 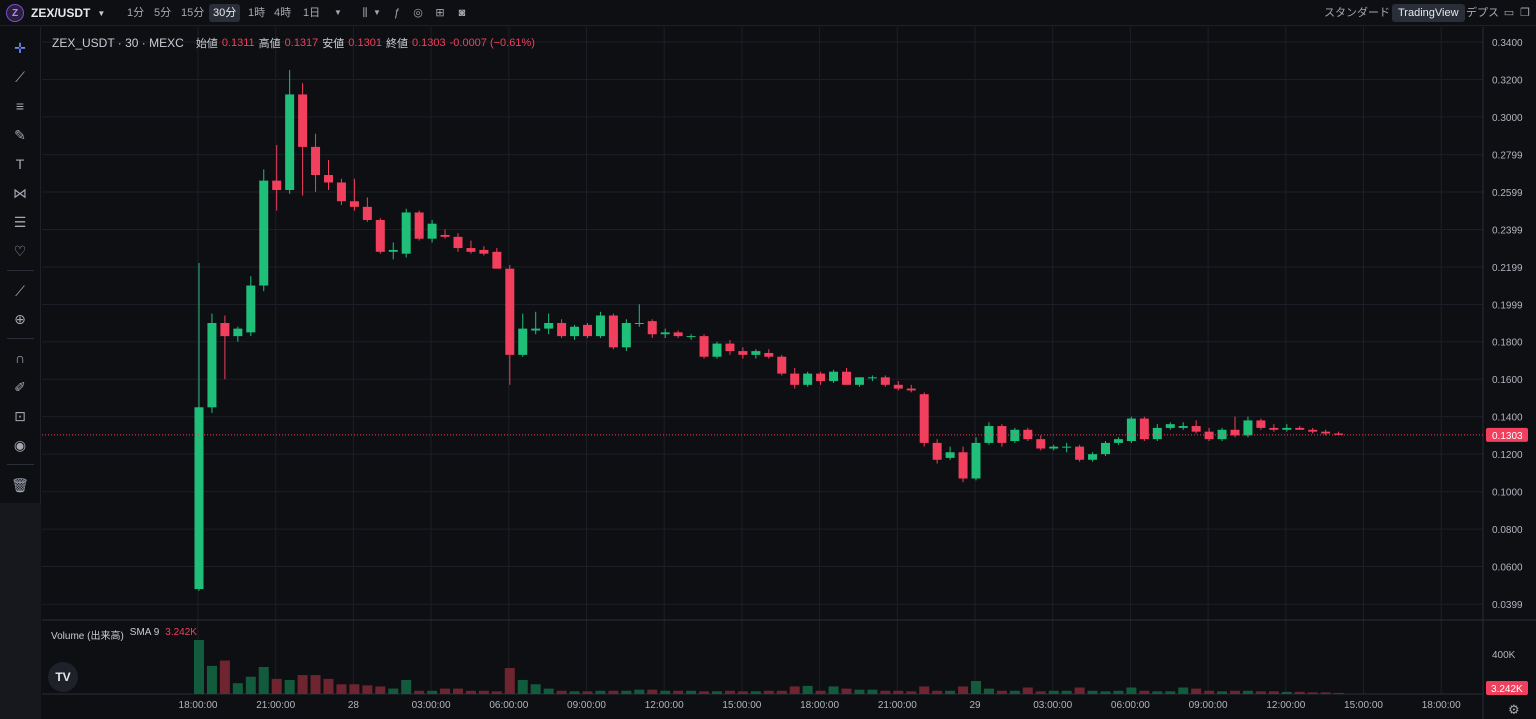 I want to click on tradingview-logo: TV, so click(x=63, y=677).